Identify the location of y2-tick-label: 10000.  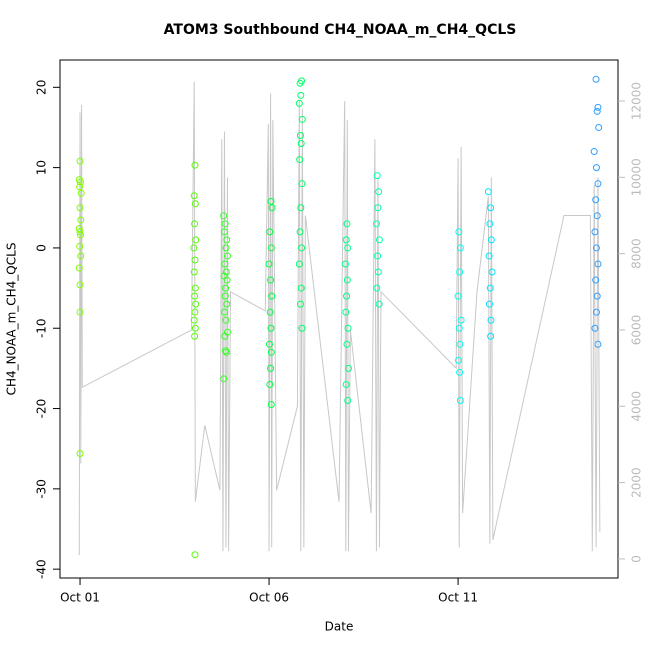
(637, 177).